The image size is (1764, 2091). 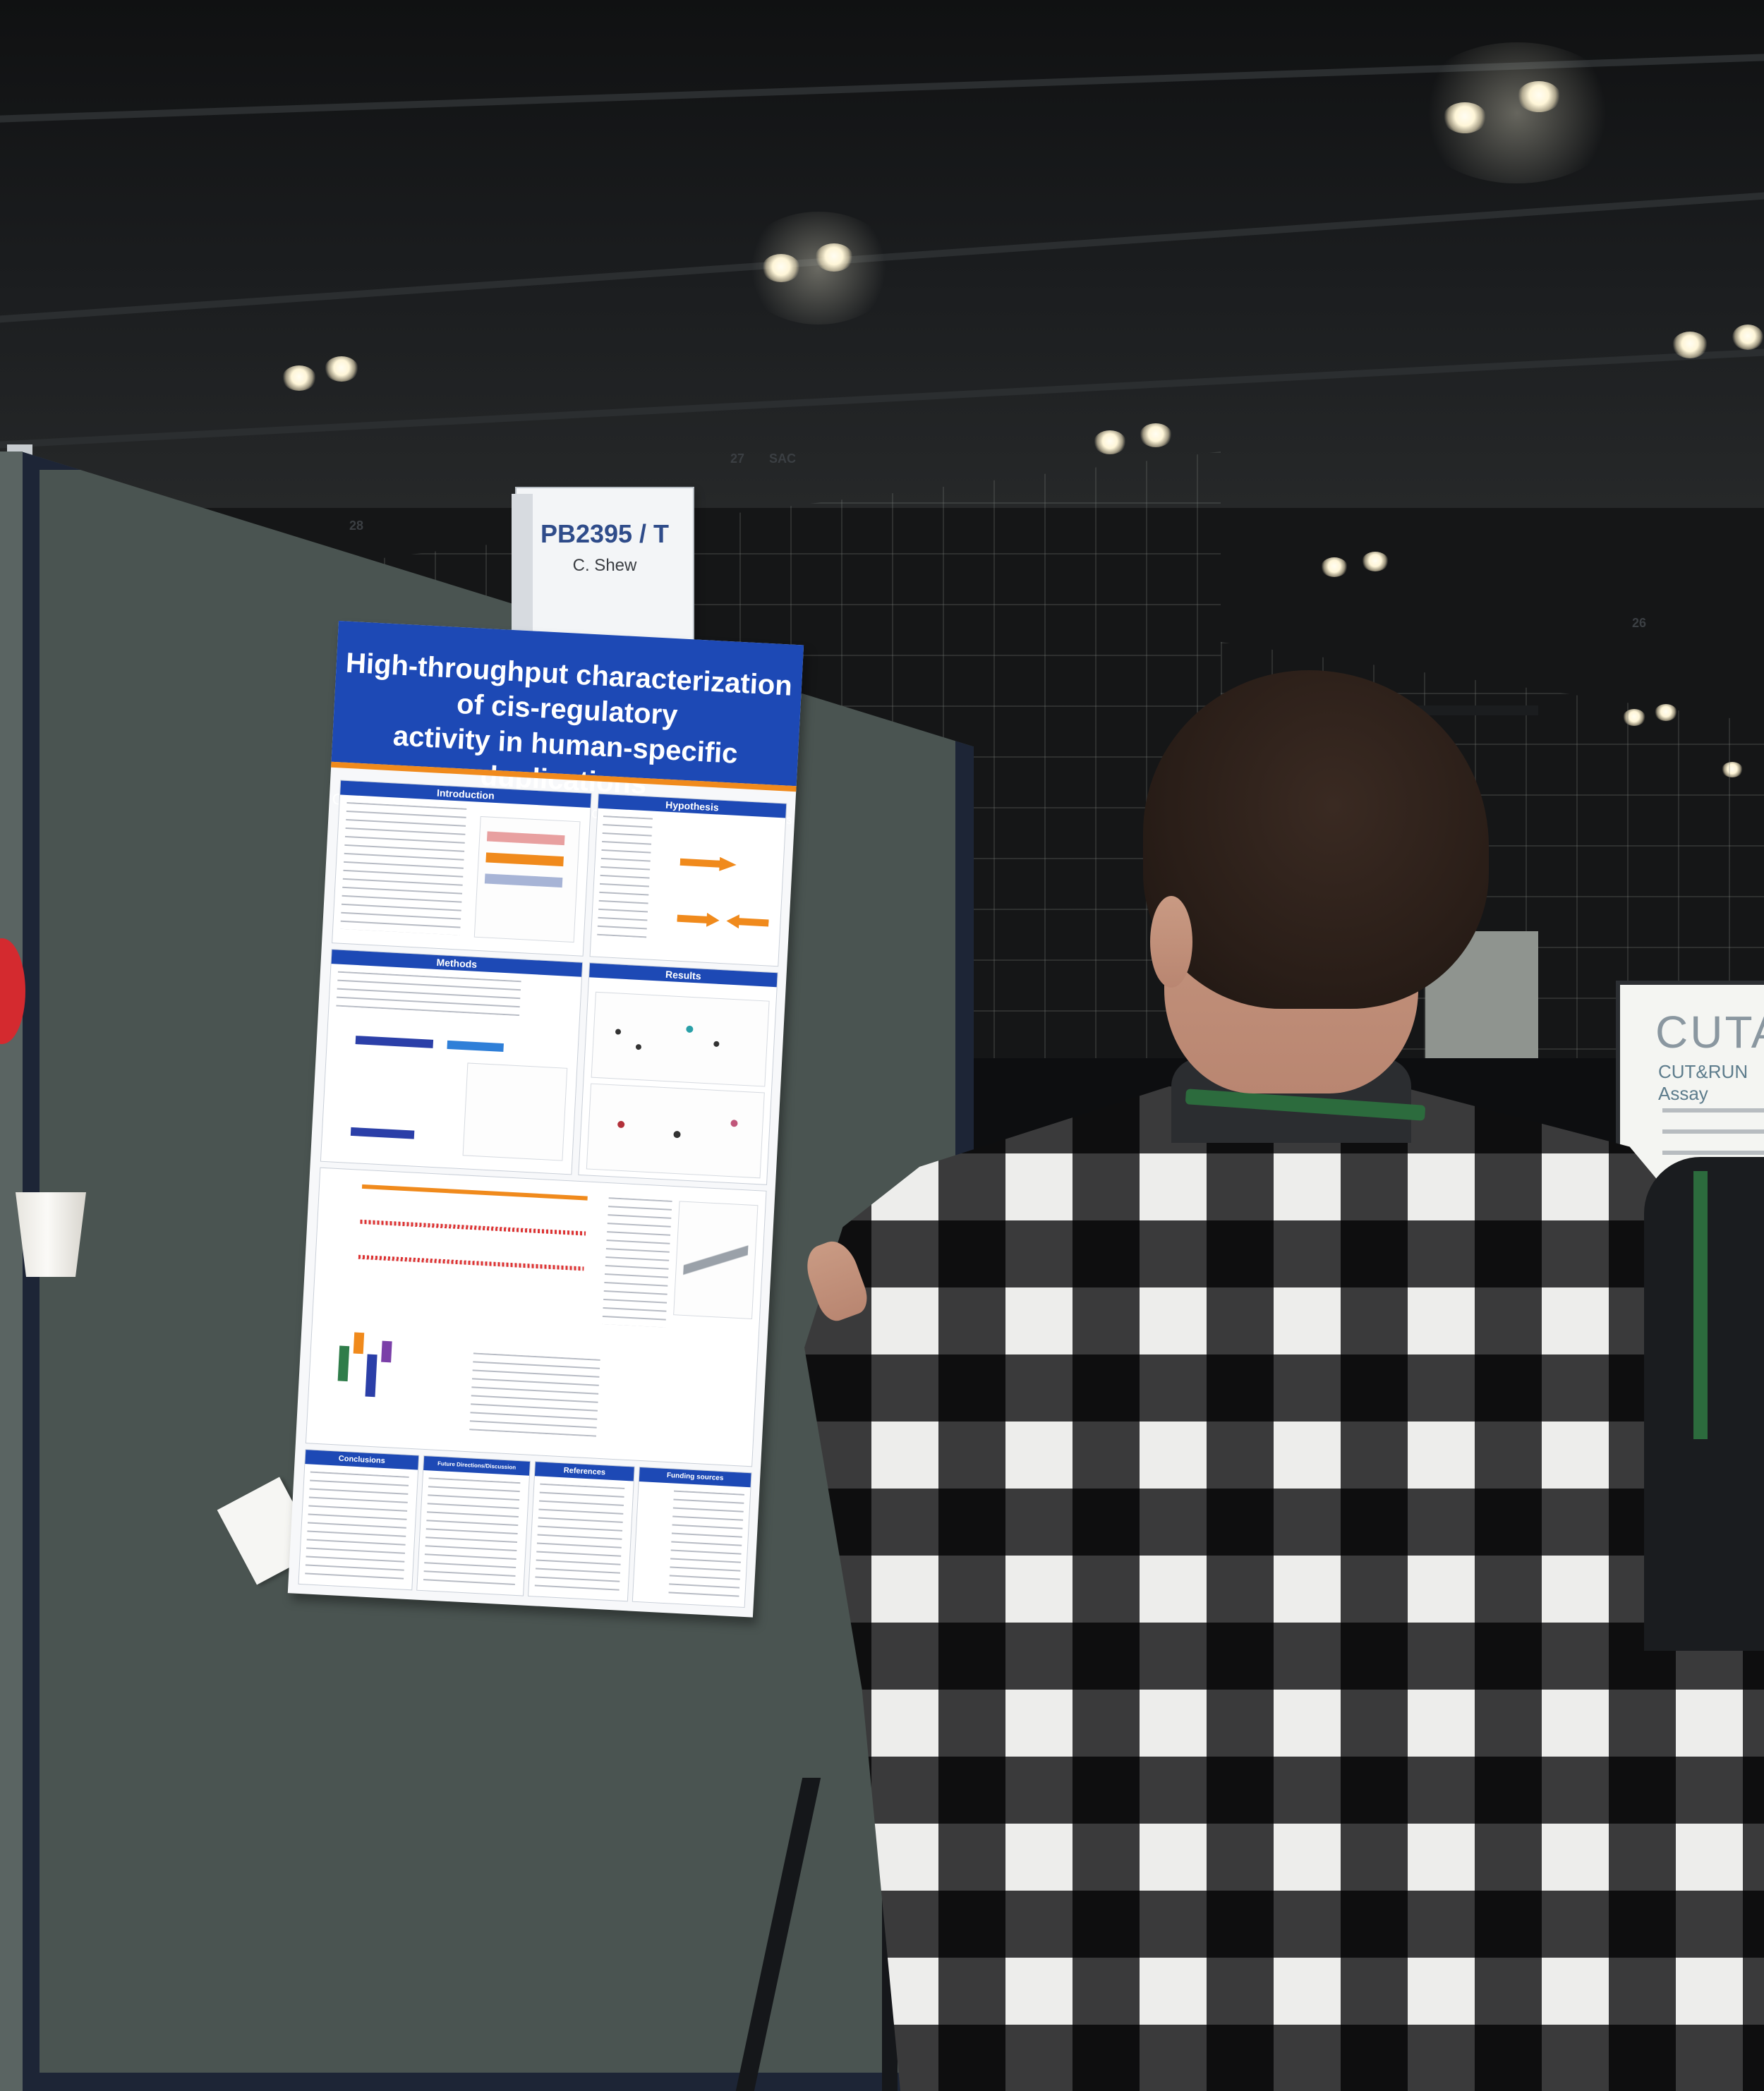 I want to click on section-heading: References, so click(x=584, y=1472).